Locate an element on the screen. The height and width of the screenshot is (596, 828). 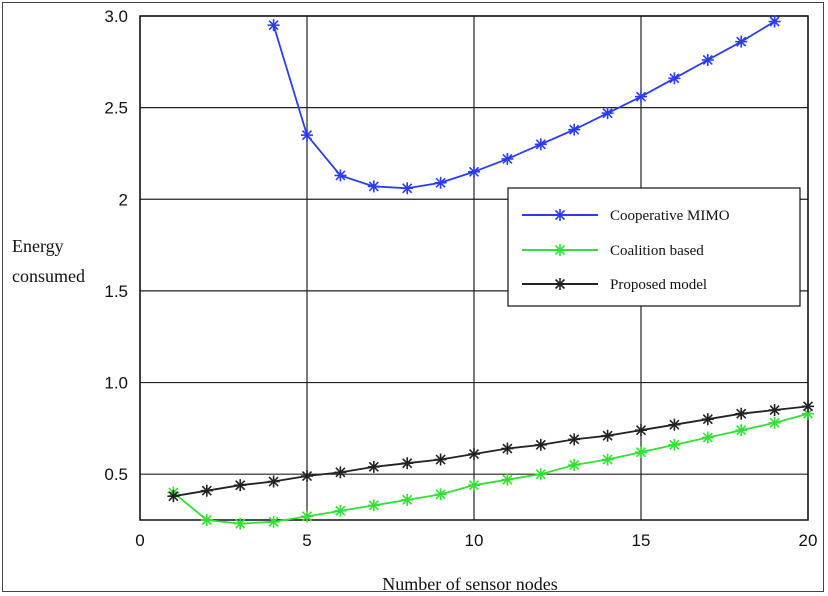
y-tick-label: 3.0 is located at coordinates (116, 16).